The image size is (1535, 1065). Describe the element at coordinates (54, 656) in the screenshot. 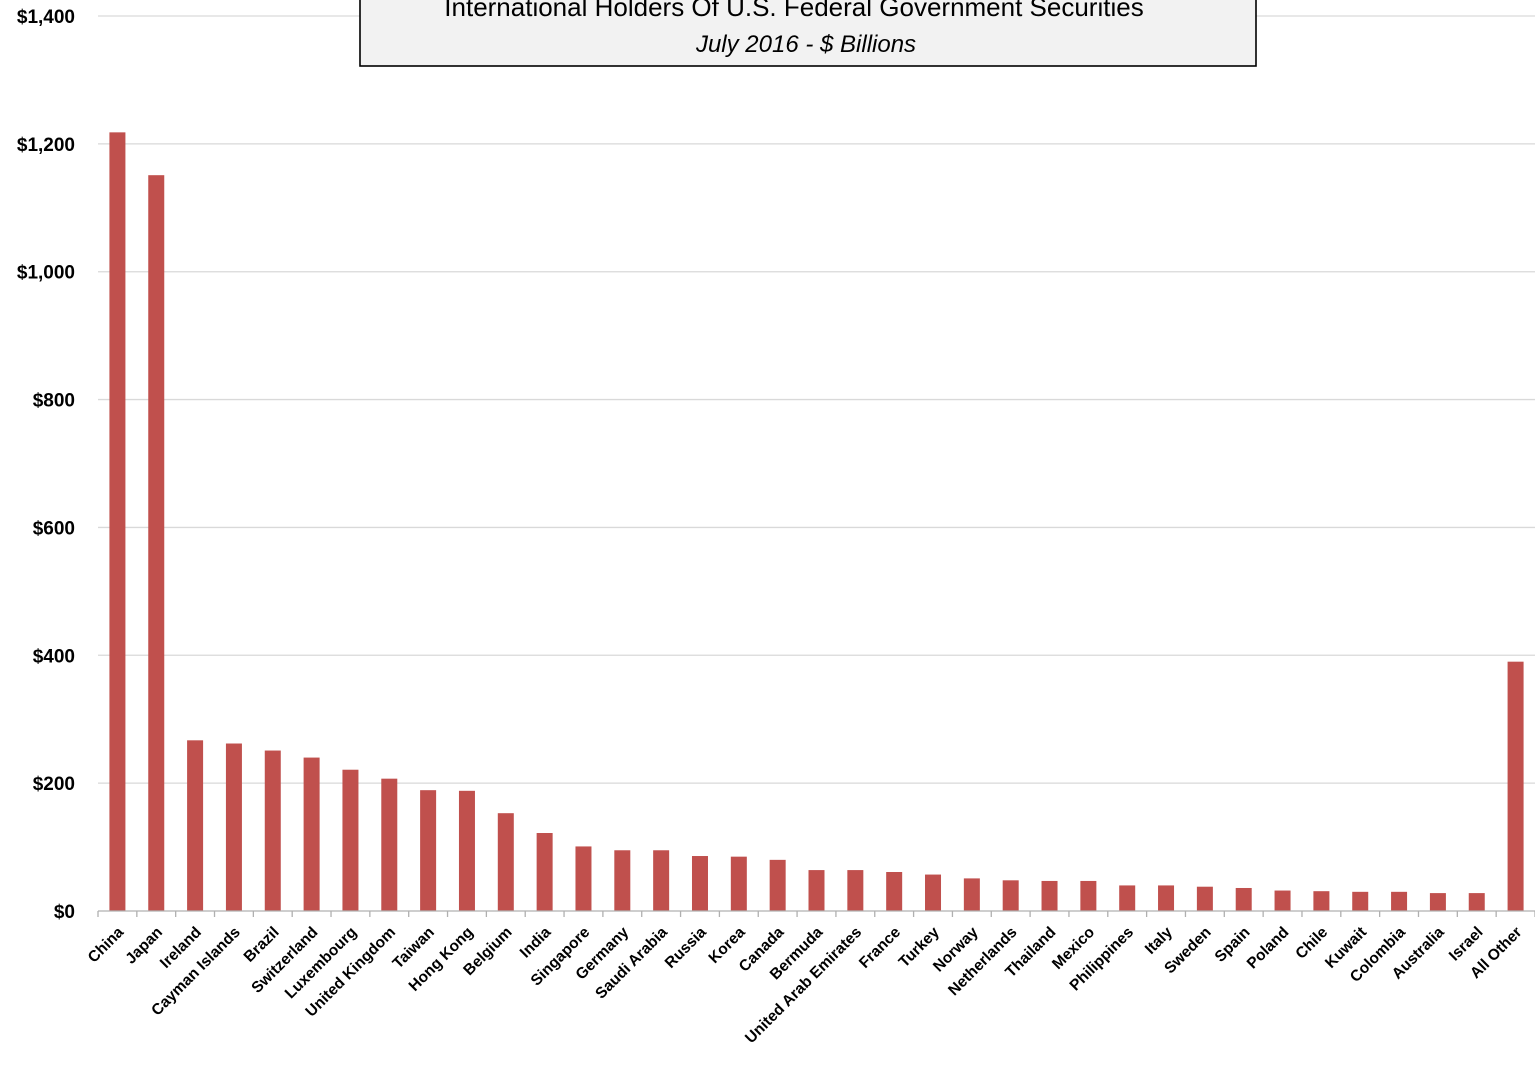

I see `y-tick-label: $400` at that location.